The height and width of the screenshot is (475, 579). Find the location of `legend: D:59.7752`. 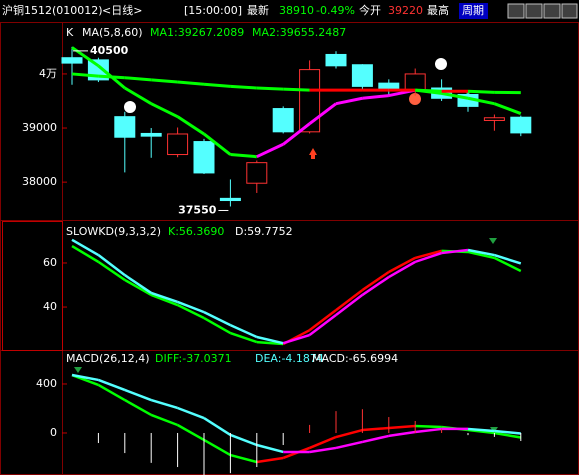

legend: D:59.7752 is located at coordinates (264, 231).